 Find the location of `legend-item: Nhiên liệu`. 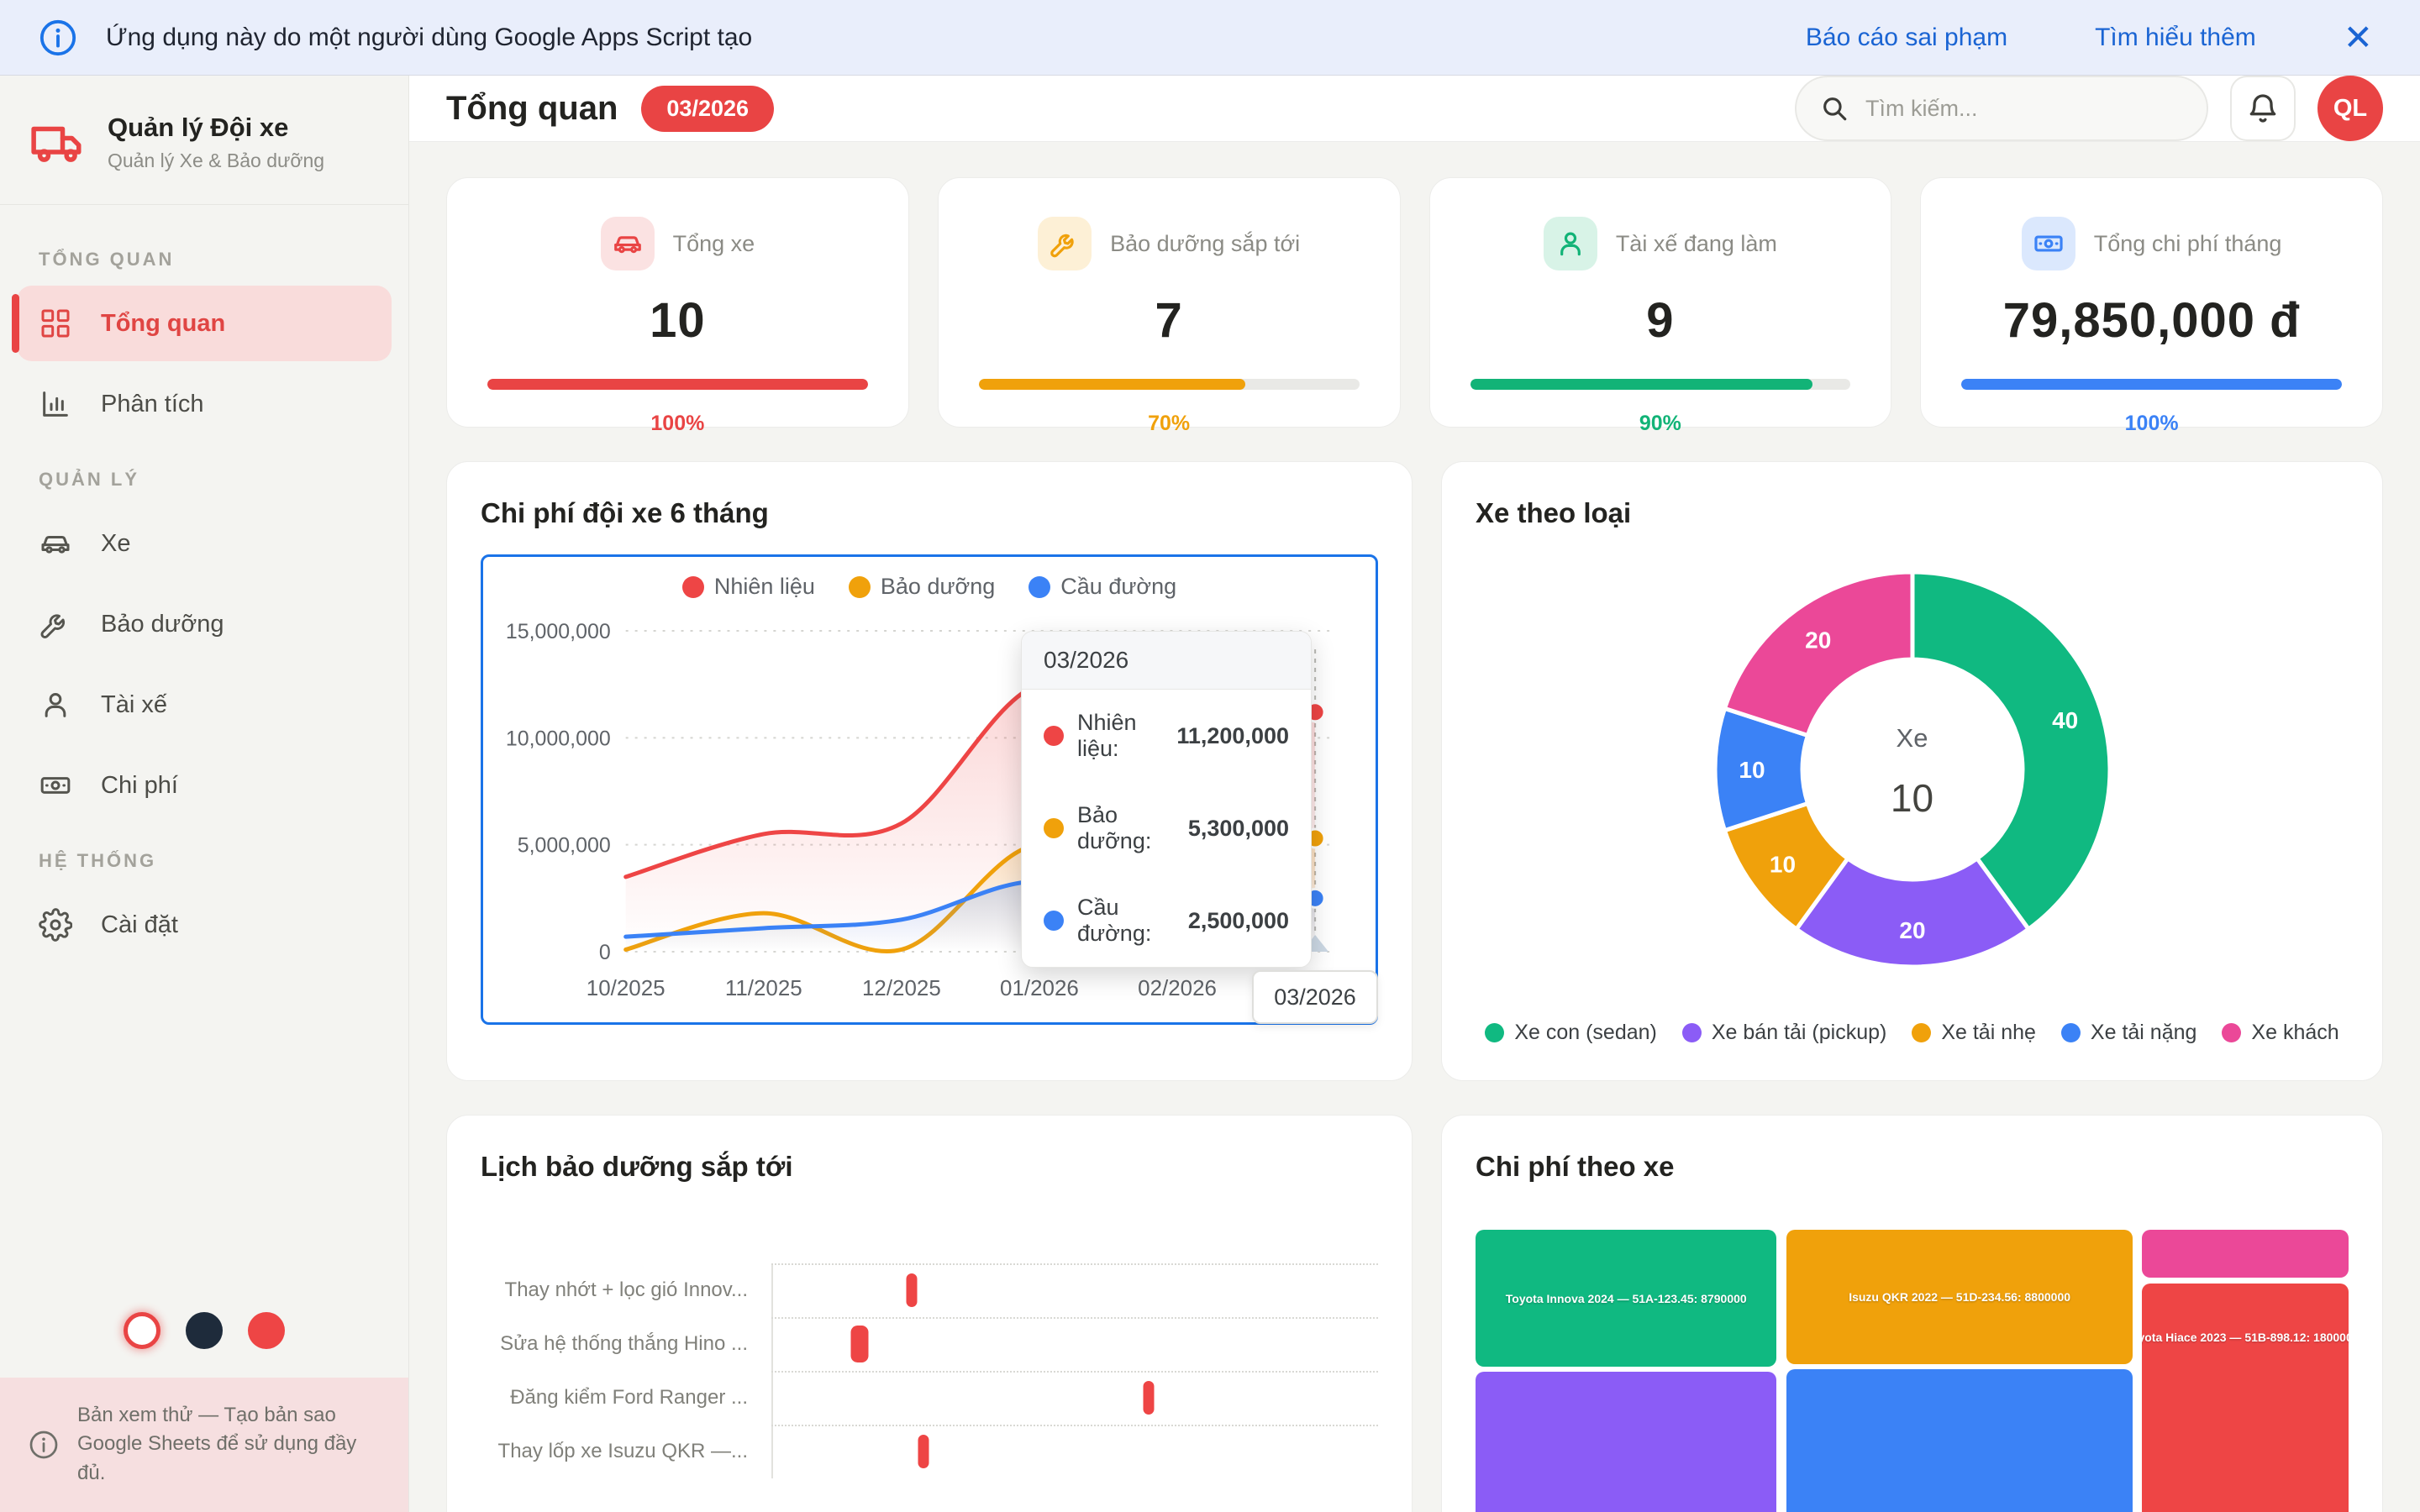

legend-item: Nhiên liệu is located at coordinates (748, 587).